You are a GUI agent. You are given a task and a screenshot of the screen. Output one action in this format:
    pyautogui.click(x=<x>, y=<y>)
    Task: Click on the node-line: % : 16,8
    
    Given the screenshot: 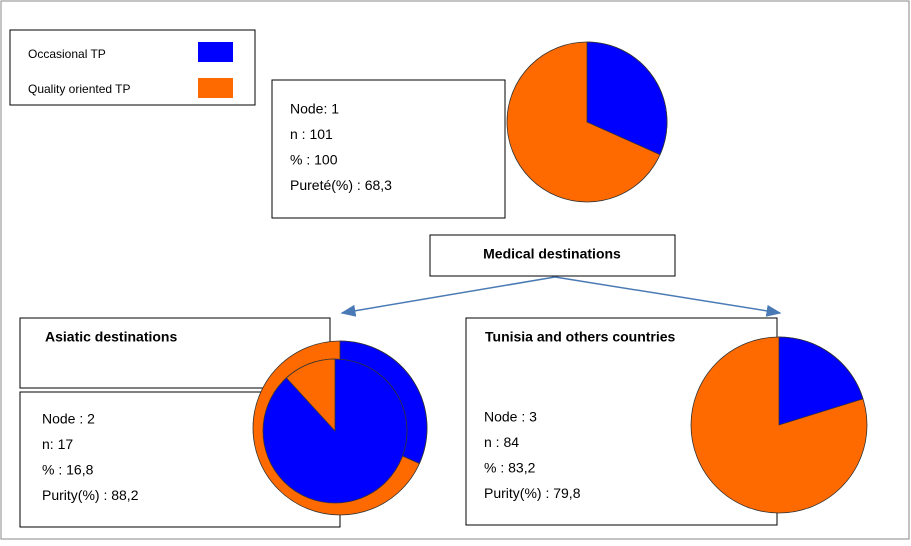 What is the action you would take?
    pyautogui.click(x=68, y=470)
    